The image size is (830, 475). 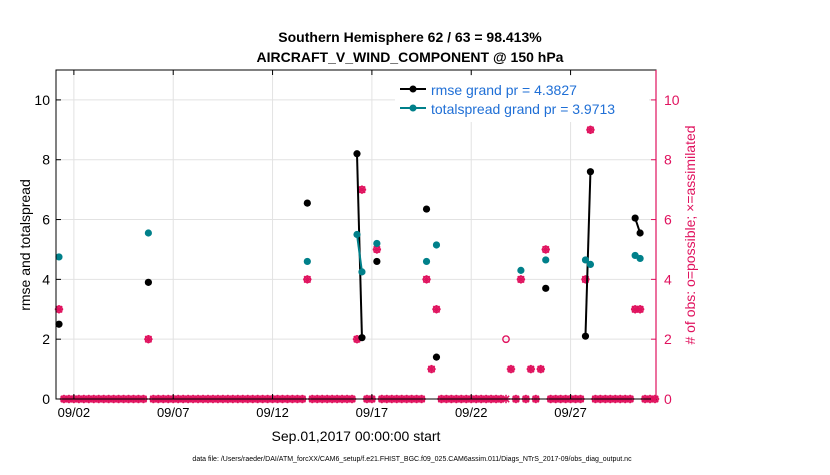 I want to click on spread-segment, so click(x=359, y=253).